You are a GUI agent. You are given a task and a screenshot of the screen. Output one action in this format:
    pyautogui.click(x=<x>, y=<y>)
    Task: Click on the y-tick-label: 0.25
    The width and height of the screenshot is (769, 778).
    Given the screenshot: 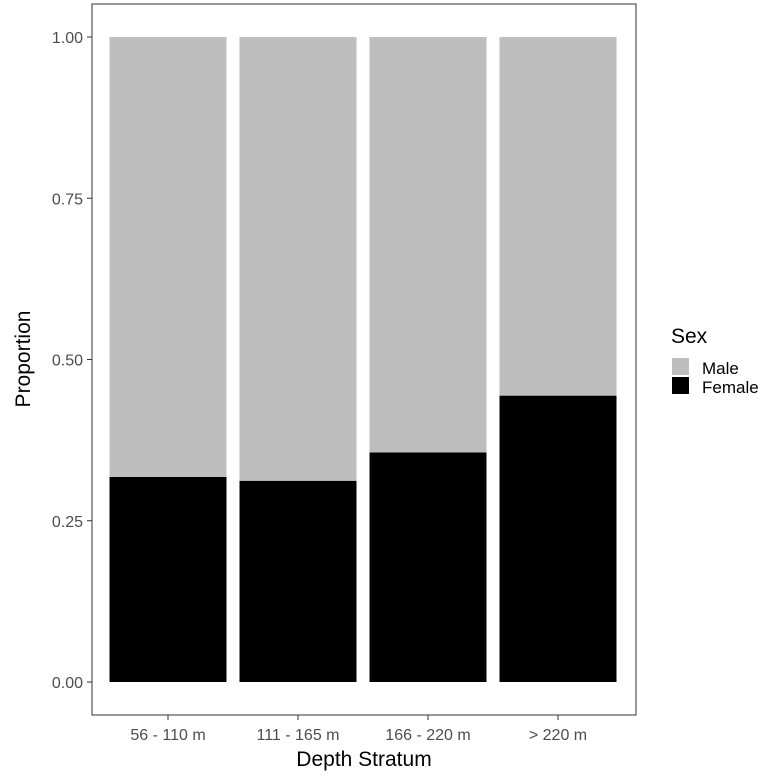 What is the action you would take?
    pyautogui.click(x=67, y=522)
    